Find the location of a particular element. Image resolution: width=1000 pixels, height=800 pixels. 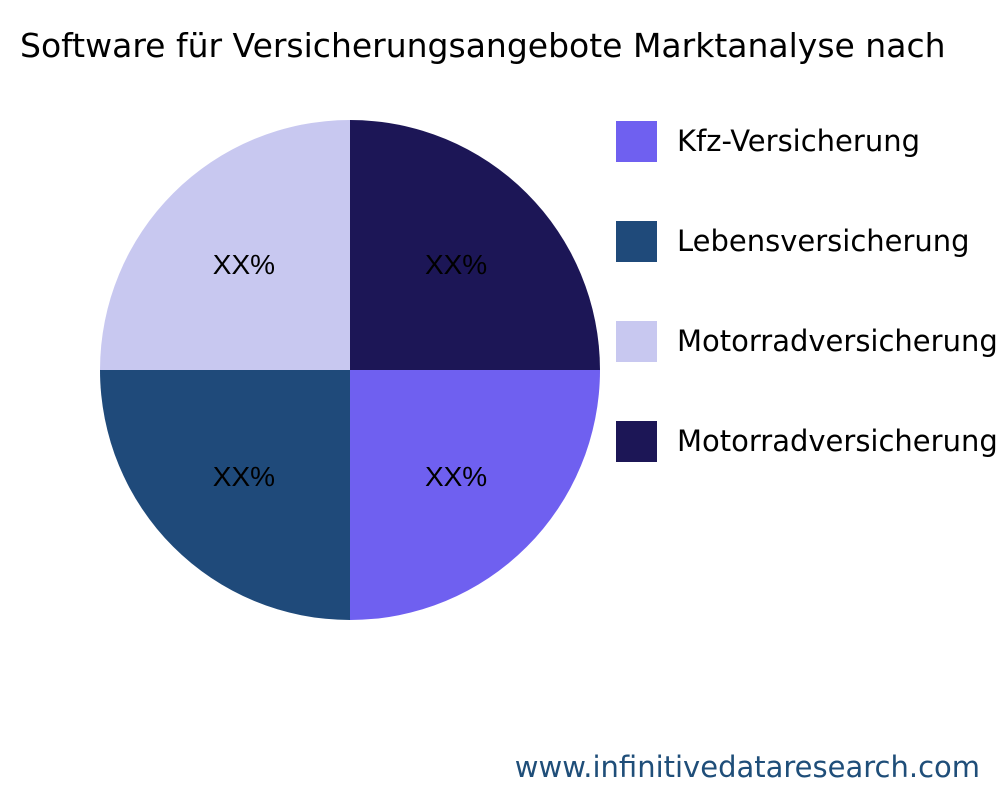

legend-item: Kfz-Versicherung is located at coordinates (768, 141).